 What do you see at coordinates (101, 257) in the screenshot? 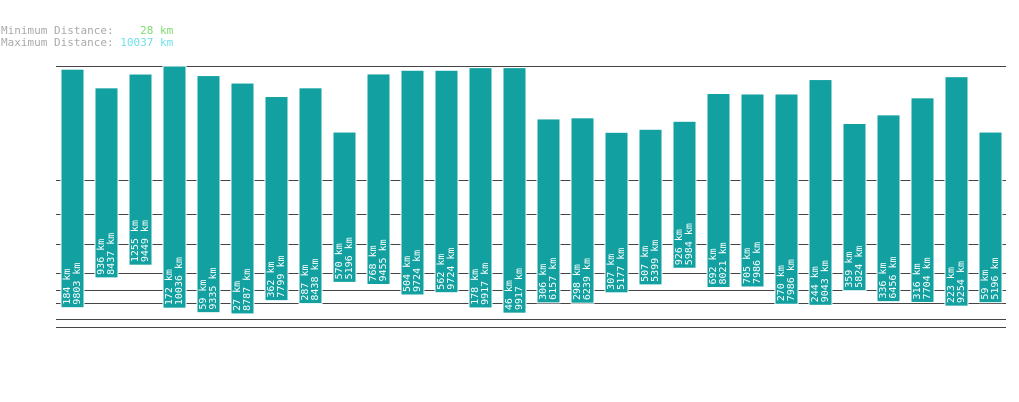
I see `bar-min-label: 936 km` at bounding box center [101, 257].